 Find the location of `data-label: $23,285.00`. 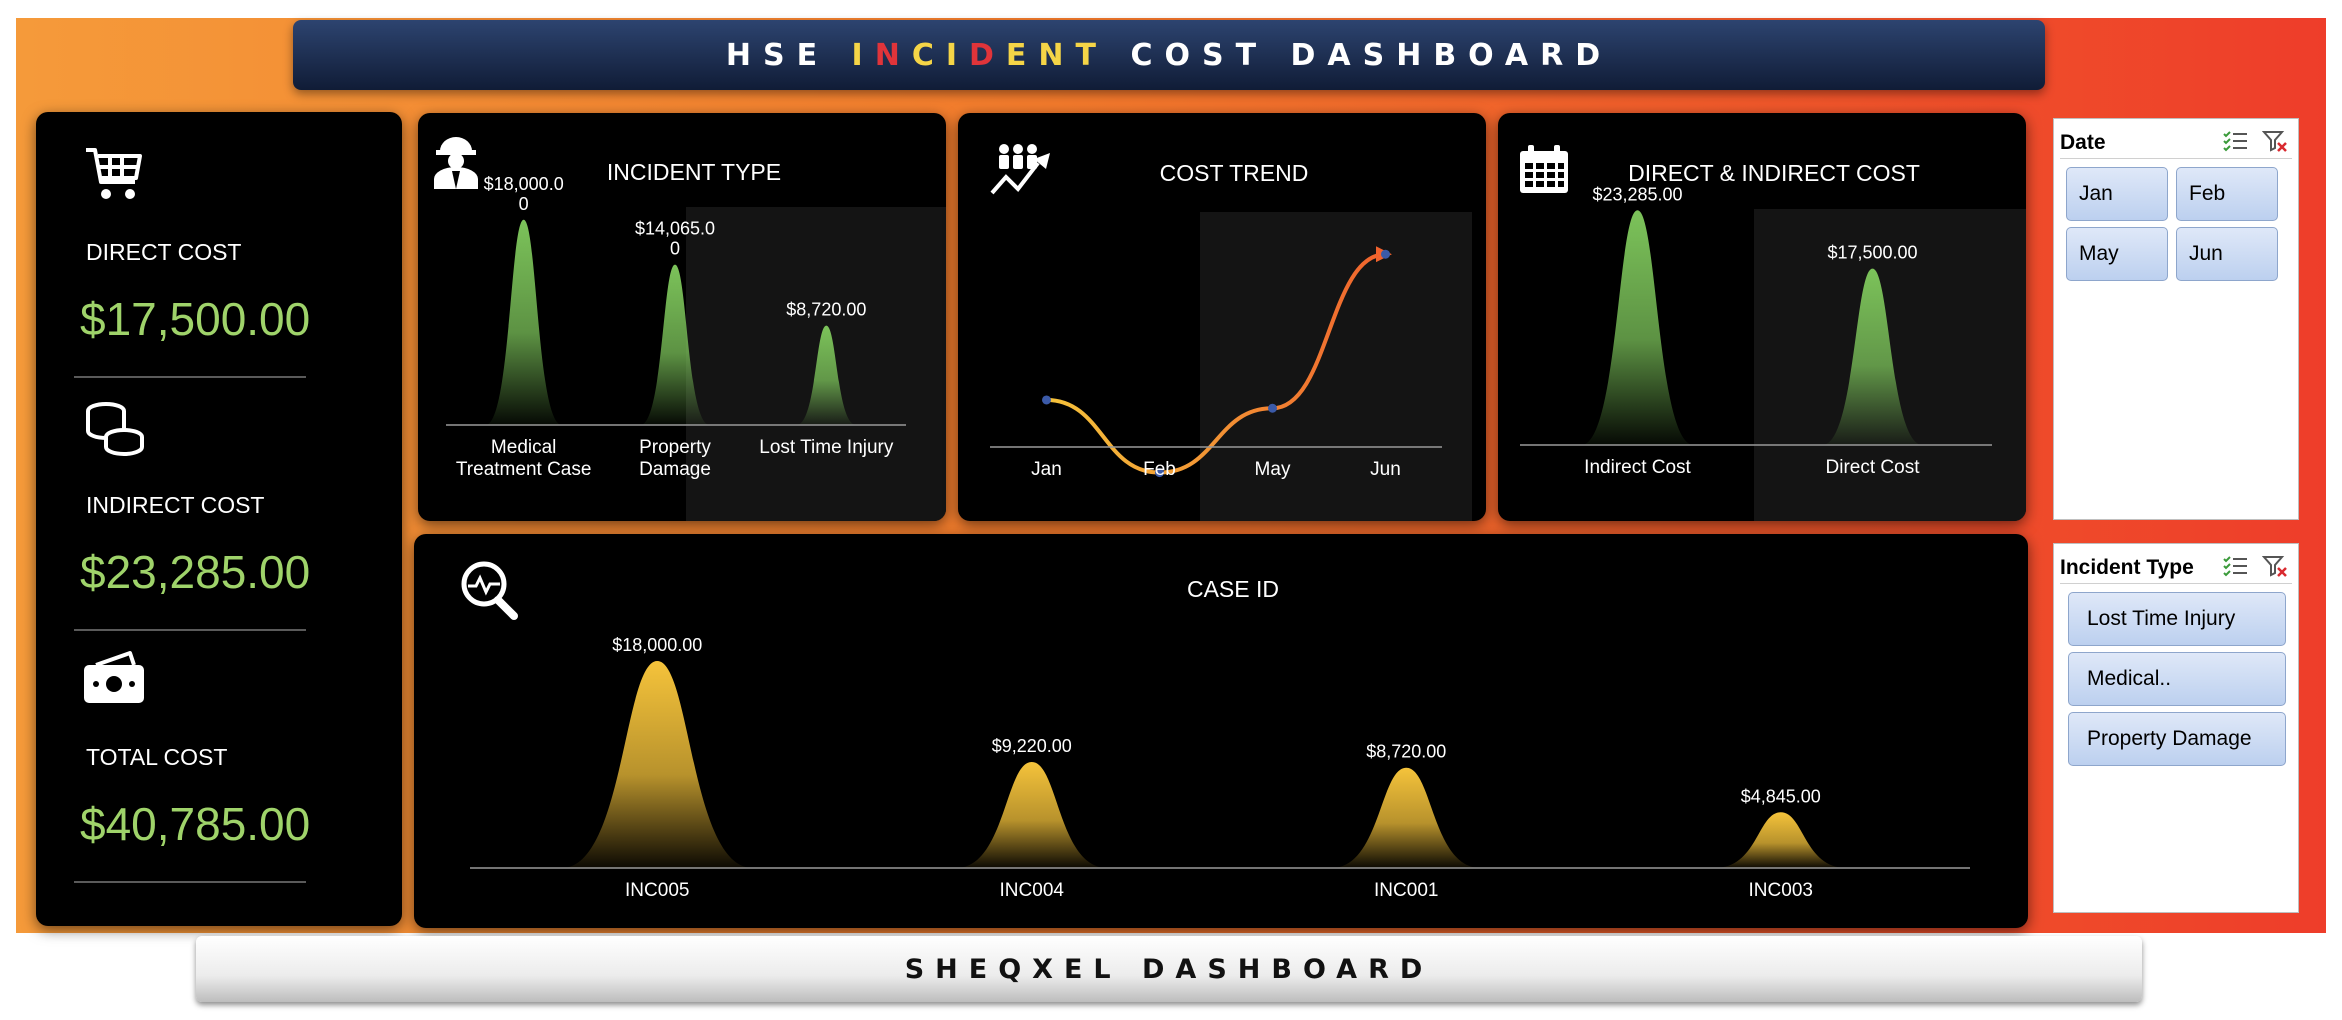

data-label: $23,285.00 is located at coordinates (1637, 194).